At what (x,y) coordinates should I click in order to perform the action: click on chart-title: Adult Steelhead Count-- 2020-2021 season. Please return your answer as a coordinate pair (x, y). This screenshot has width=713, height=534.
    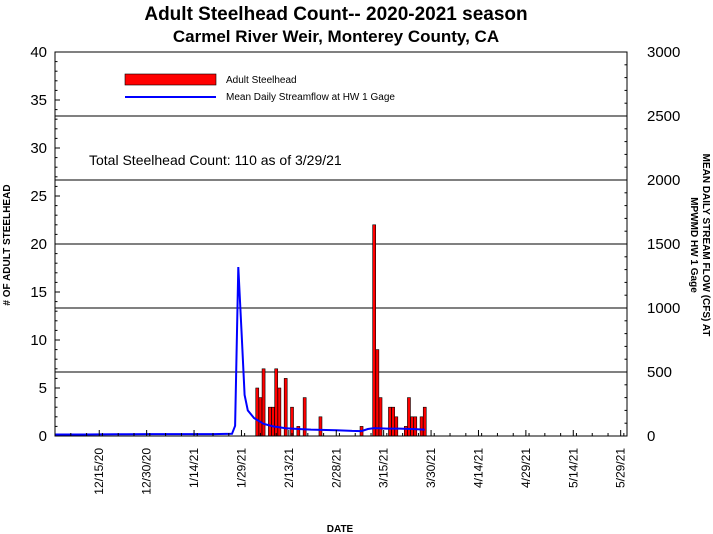
    Looking at the image, I should click on (335, 14).